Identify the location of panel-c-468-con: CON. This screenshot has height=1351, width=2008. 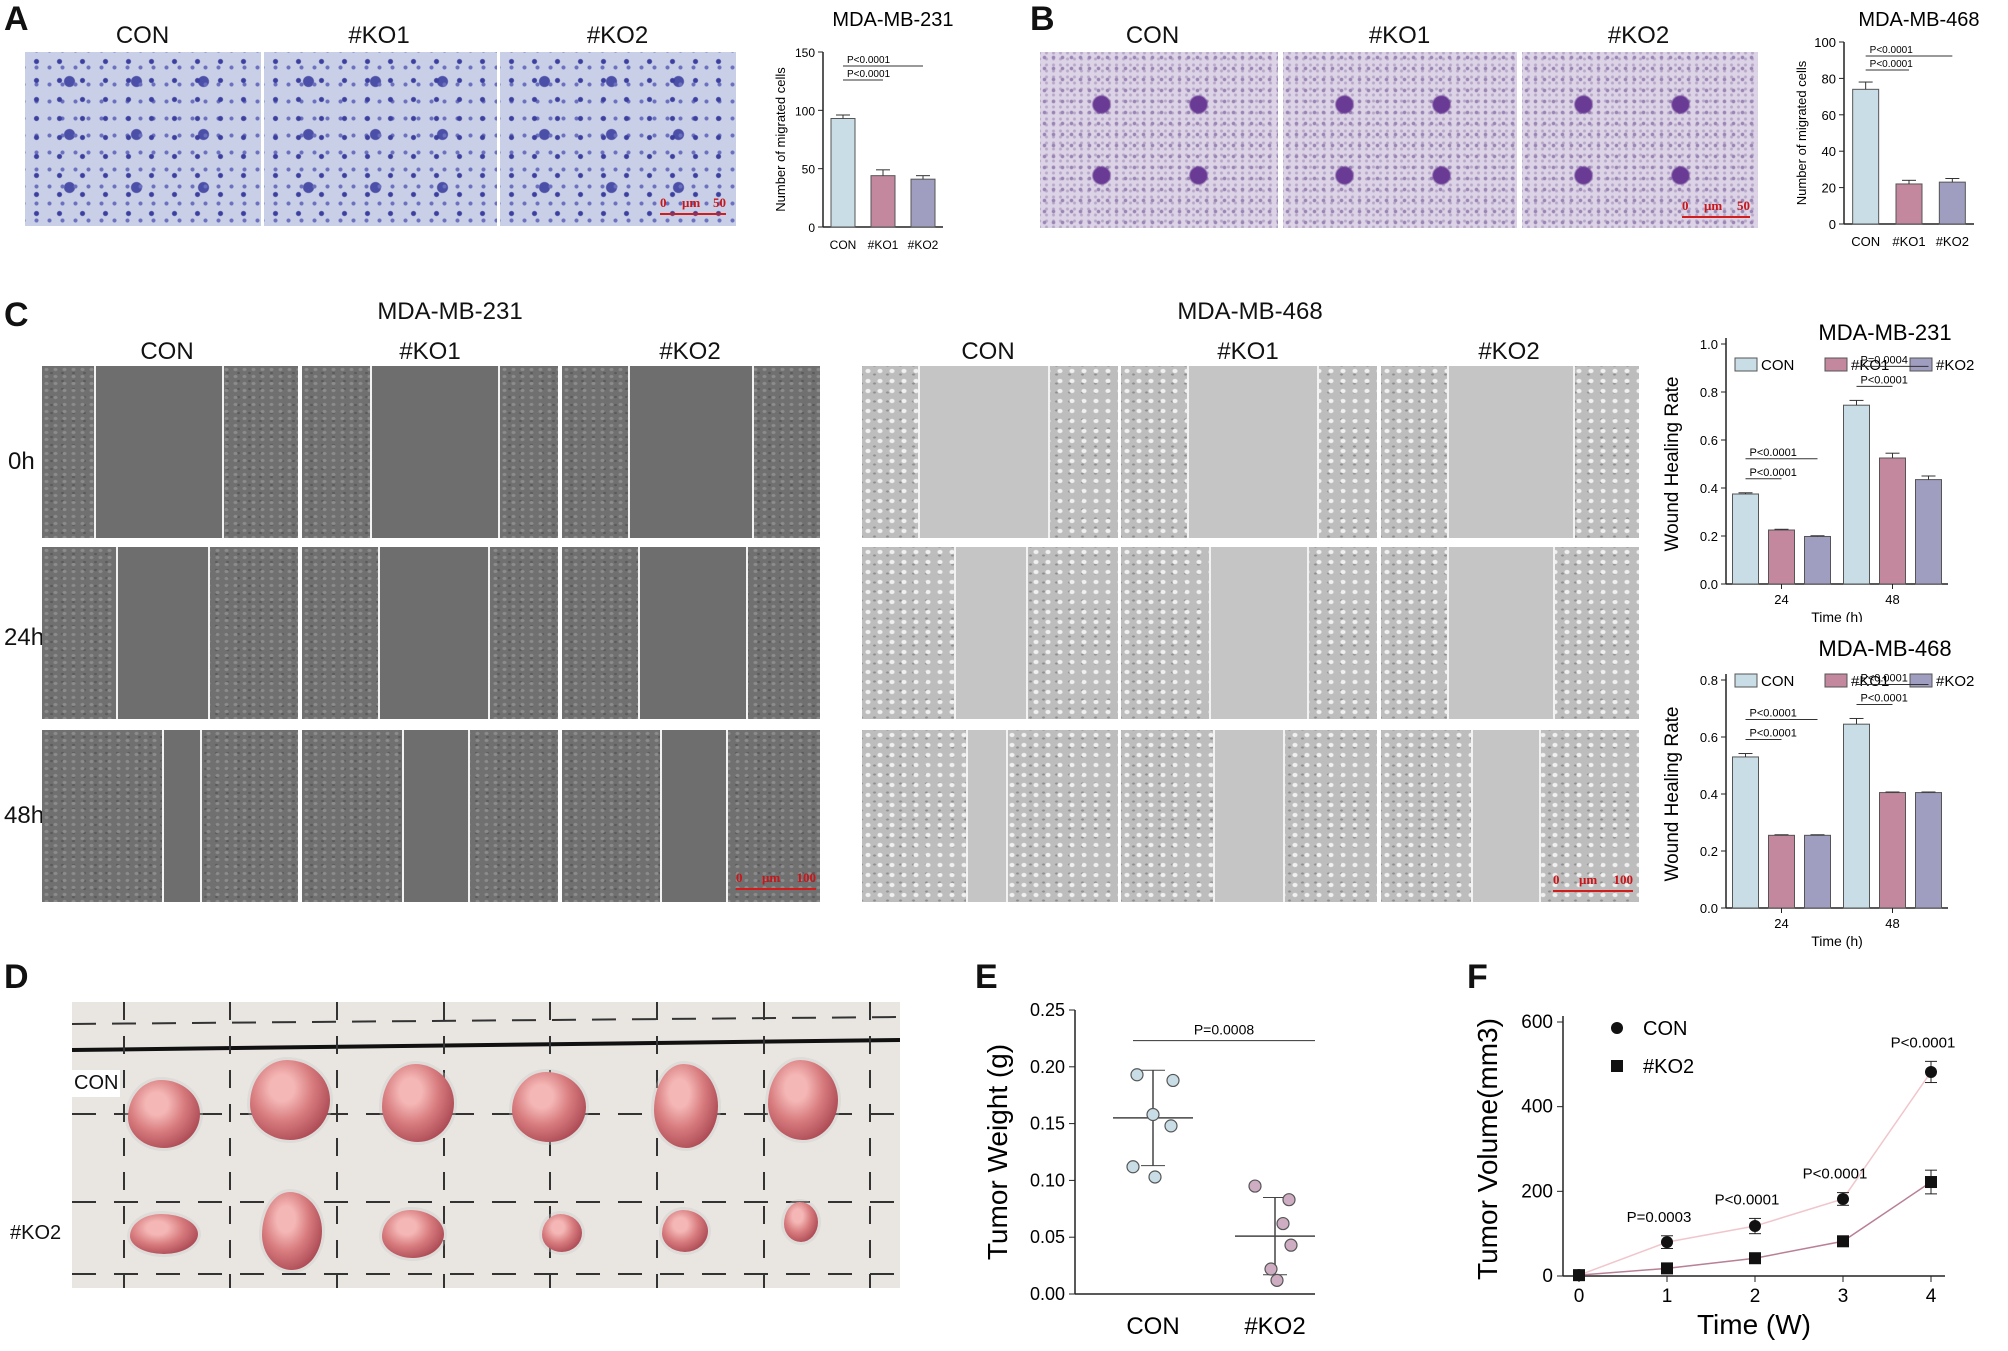
(988, 351).